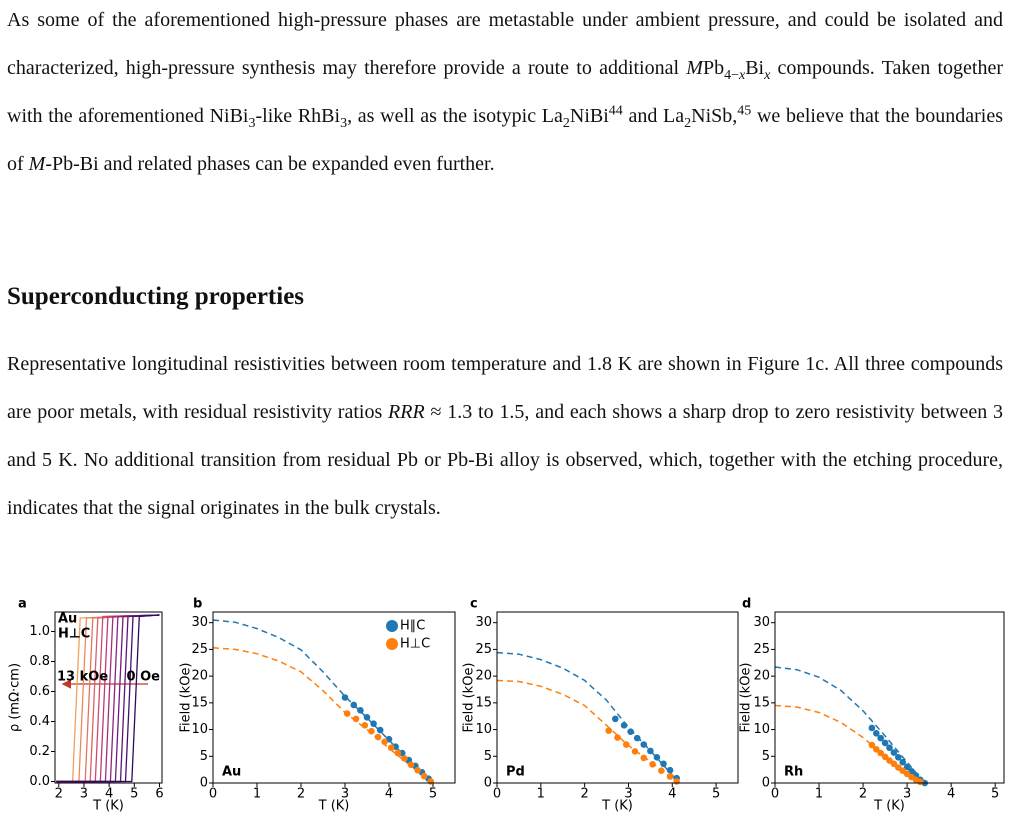 This screenshot has height=824, width=1010. I want to click on text-run: x, so click(767, 75).